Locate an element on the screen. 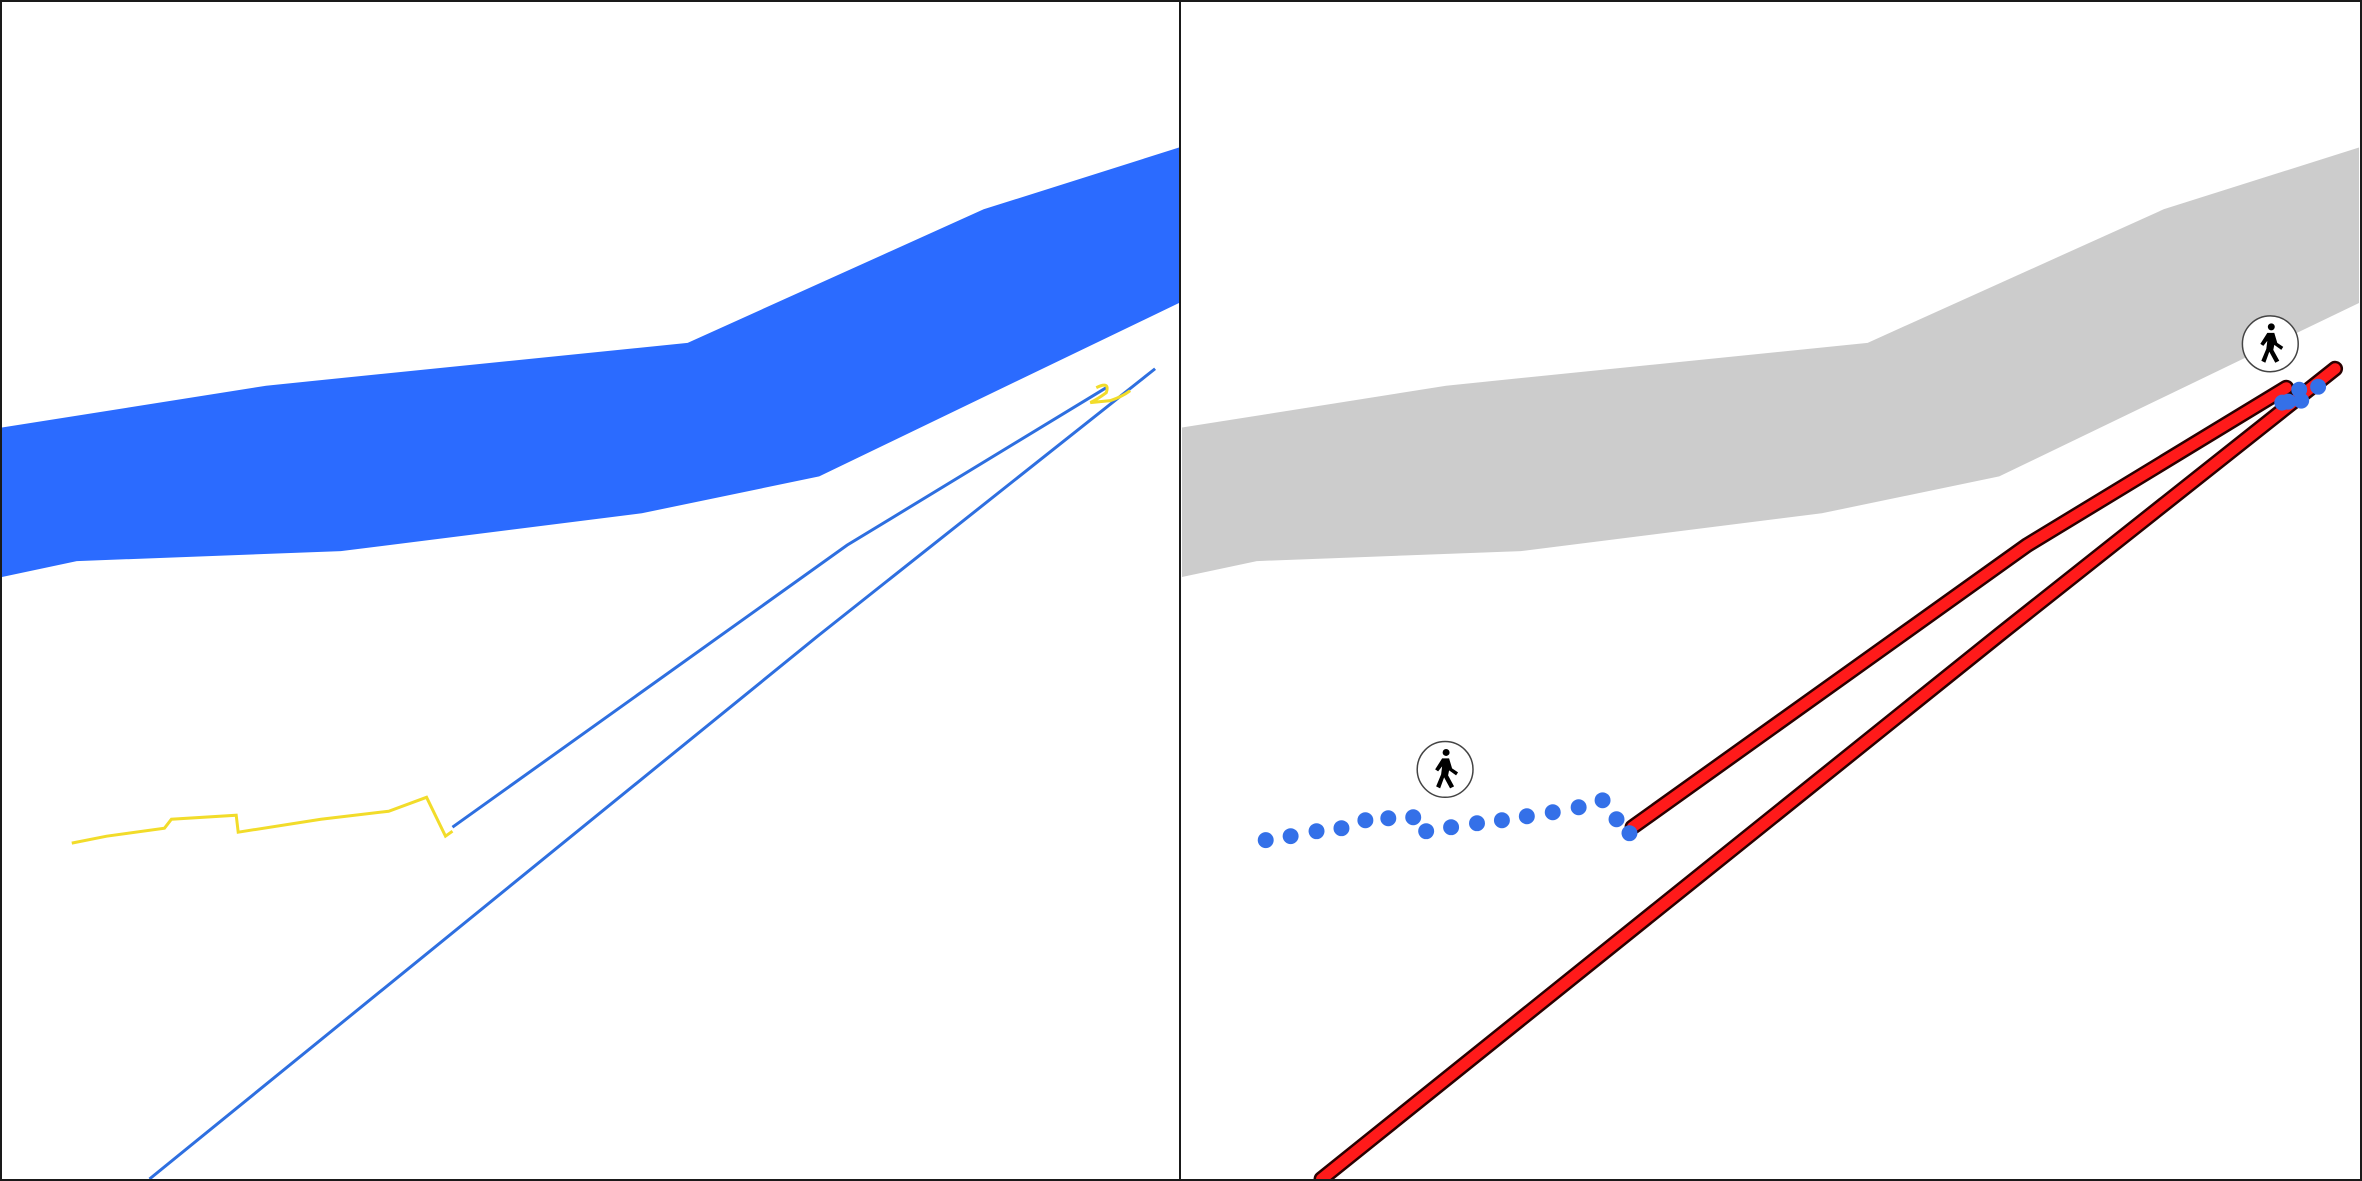  pedestrian-marker-end is located at coordinates (2270, 344).